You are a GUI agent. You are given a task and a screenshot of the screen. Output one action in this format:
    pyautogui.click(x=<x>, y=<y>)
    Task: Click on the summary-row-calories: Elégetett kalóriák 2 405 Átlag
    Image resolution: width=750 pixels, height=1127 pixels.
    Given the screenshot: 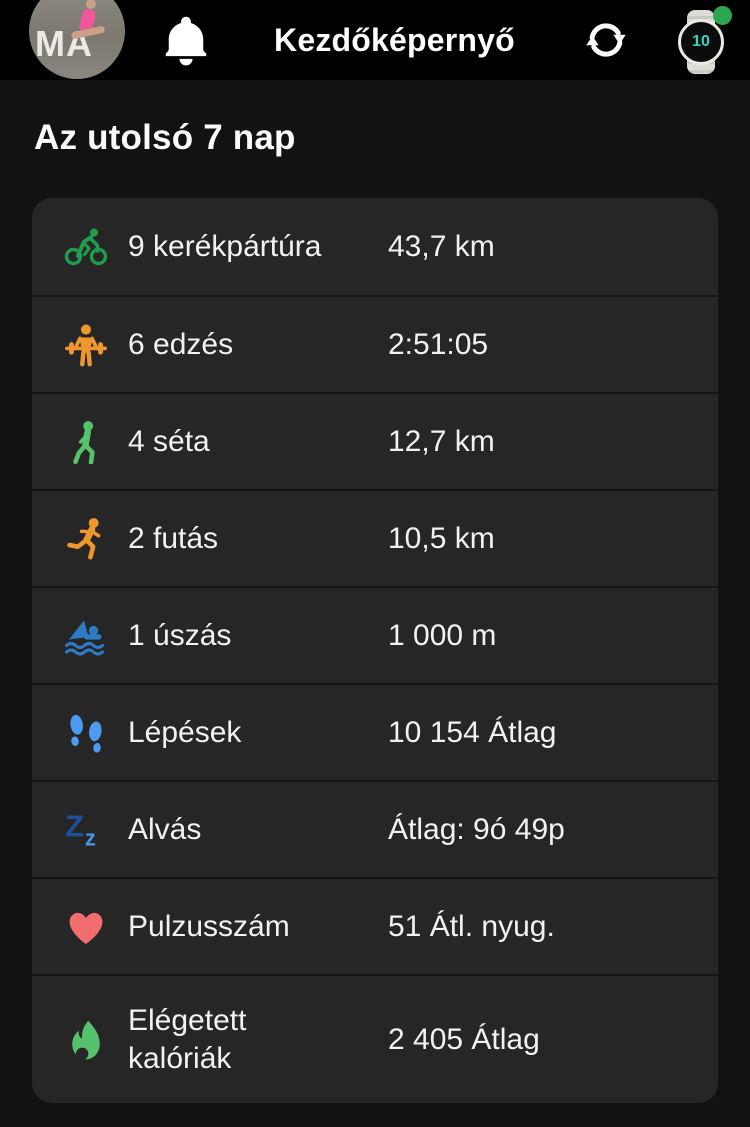 What is the action you would take?
    pyautogui.click(x=375, y=1038)
    